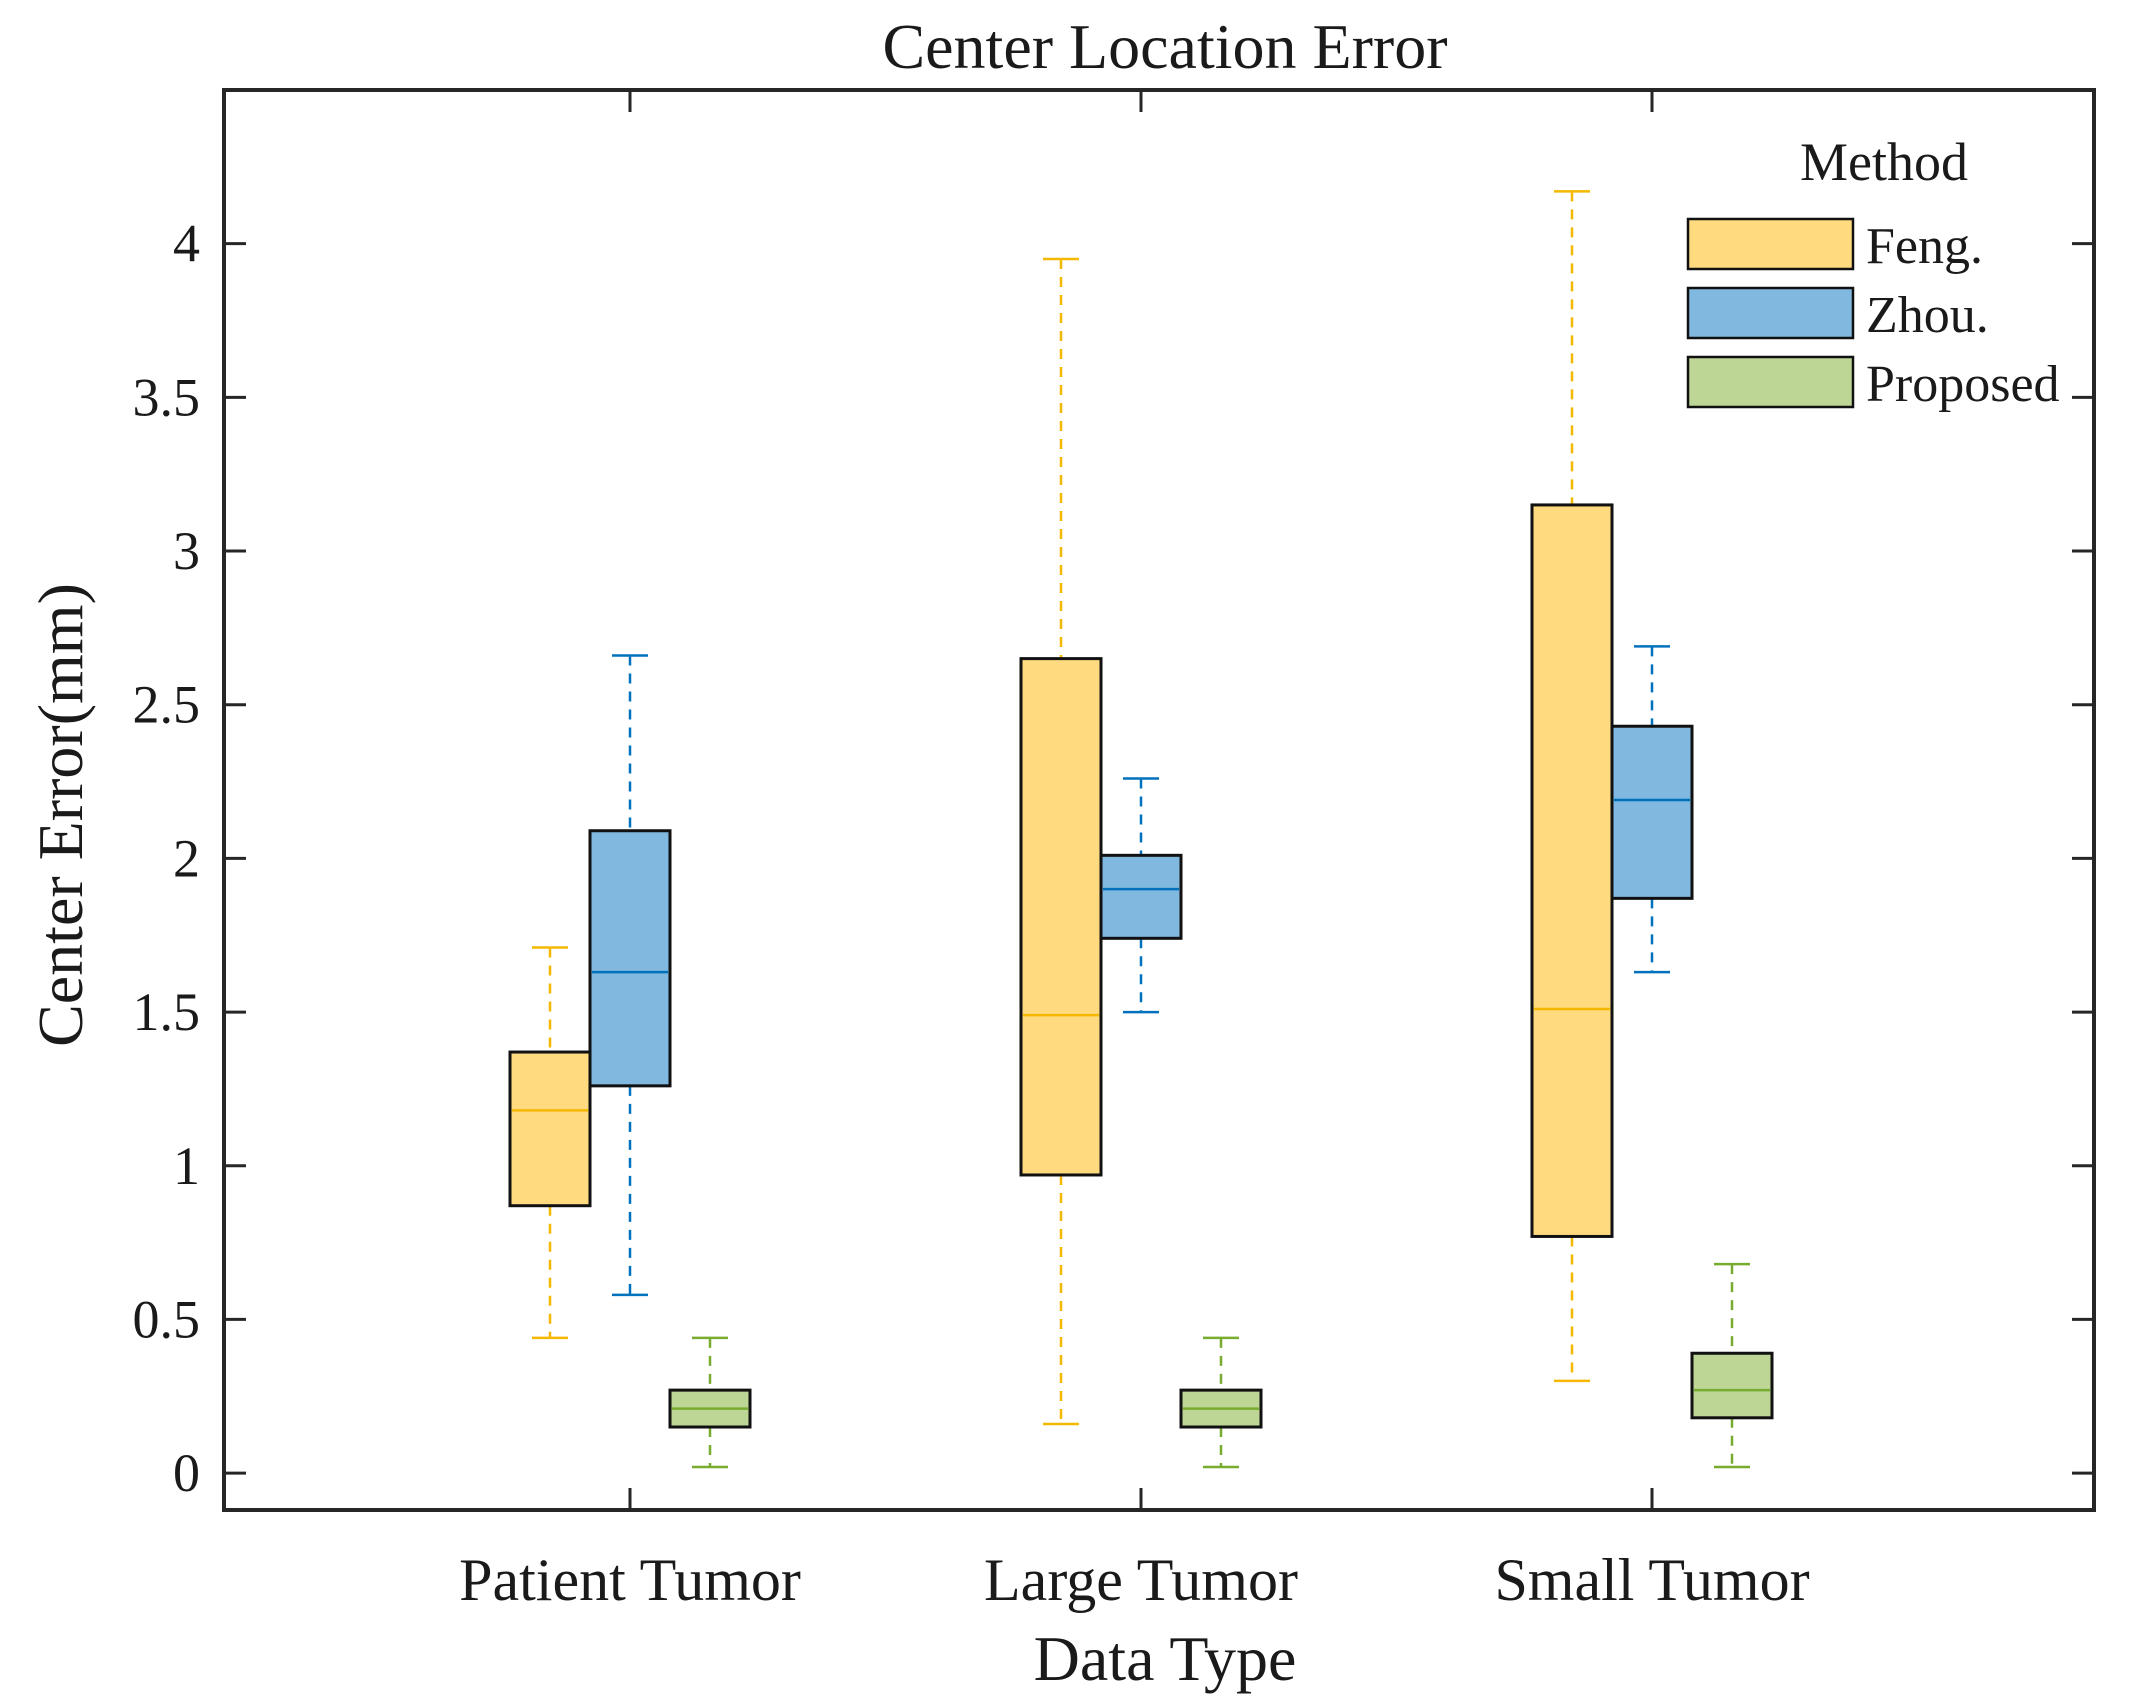 This screenshot has width=2129, height=1706. I want to click on legend-swatch-feng, so click(1770, 244).